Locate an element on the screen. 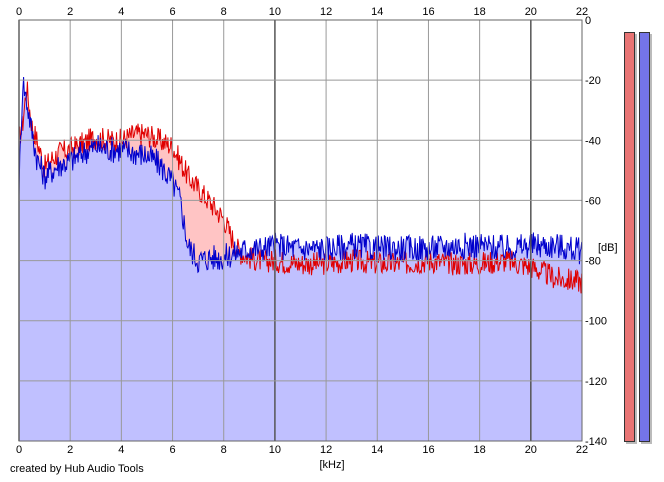  x-tick-label-top: 10 is located at coordinates (275, 12).